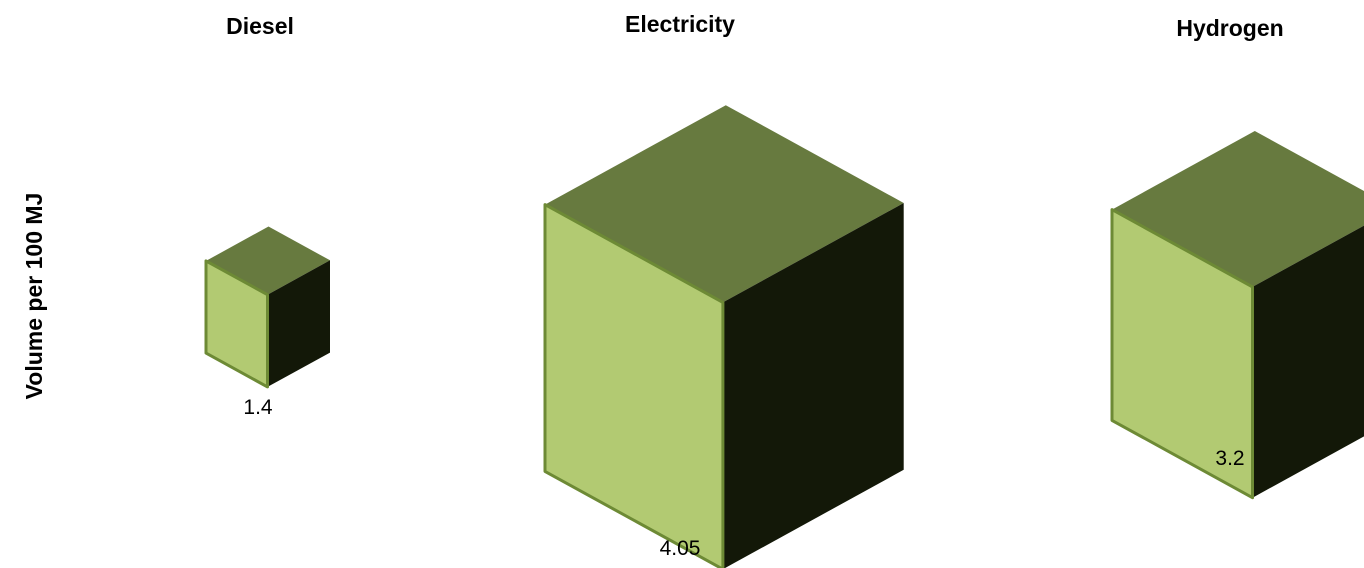 The width and height of the screenshot is (1364, 568). I want to click on cube-top-face, so click(1238, 209).